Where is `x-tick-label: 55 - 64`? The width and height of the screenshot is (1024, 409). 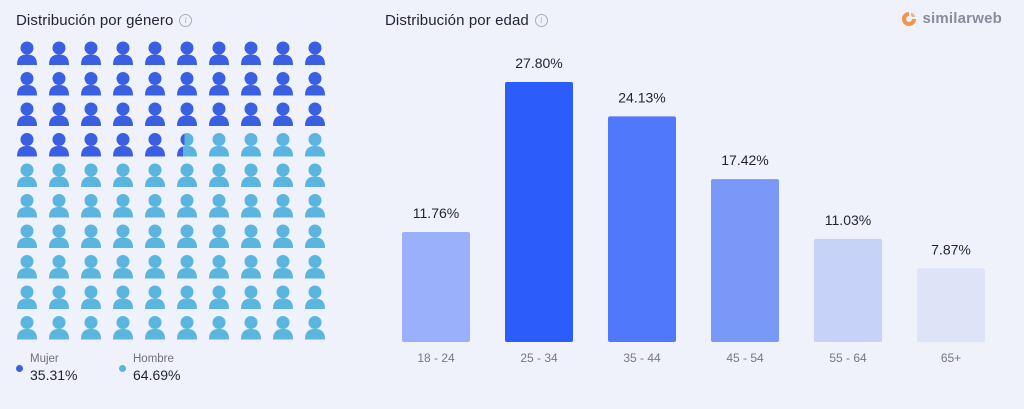
x-tick-label: 55 - 64 is located at coordinates (848, 358).